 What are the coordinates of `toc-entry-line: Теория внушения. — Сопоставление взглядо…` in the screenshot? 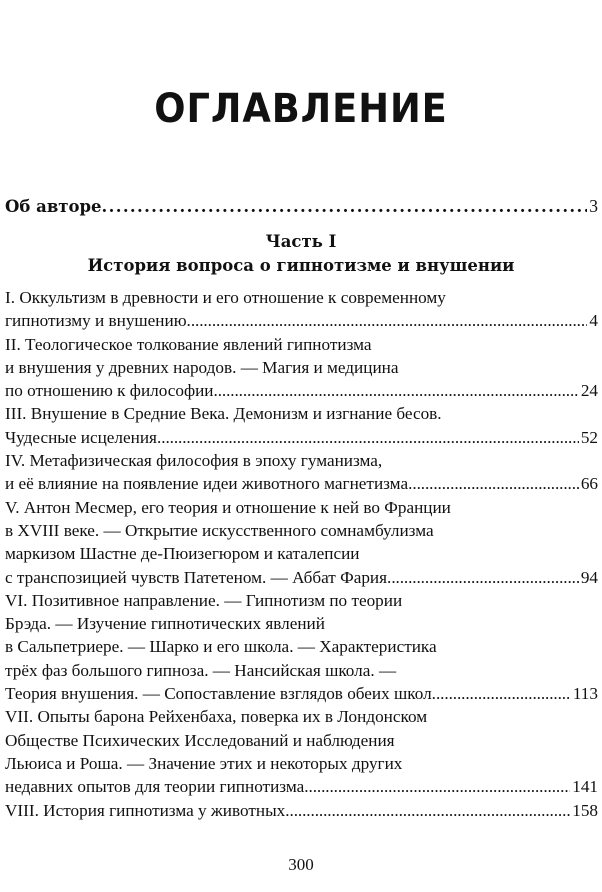 It's located at (301, 693).